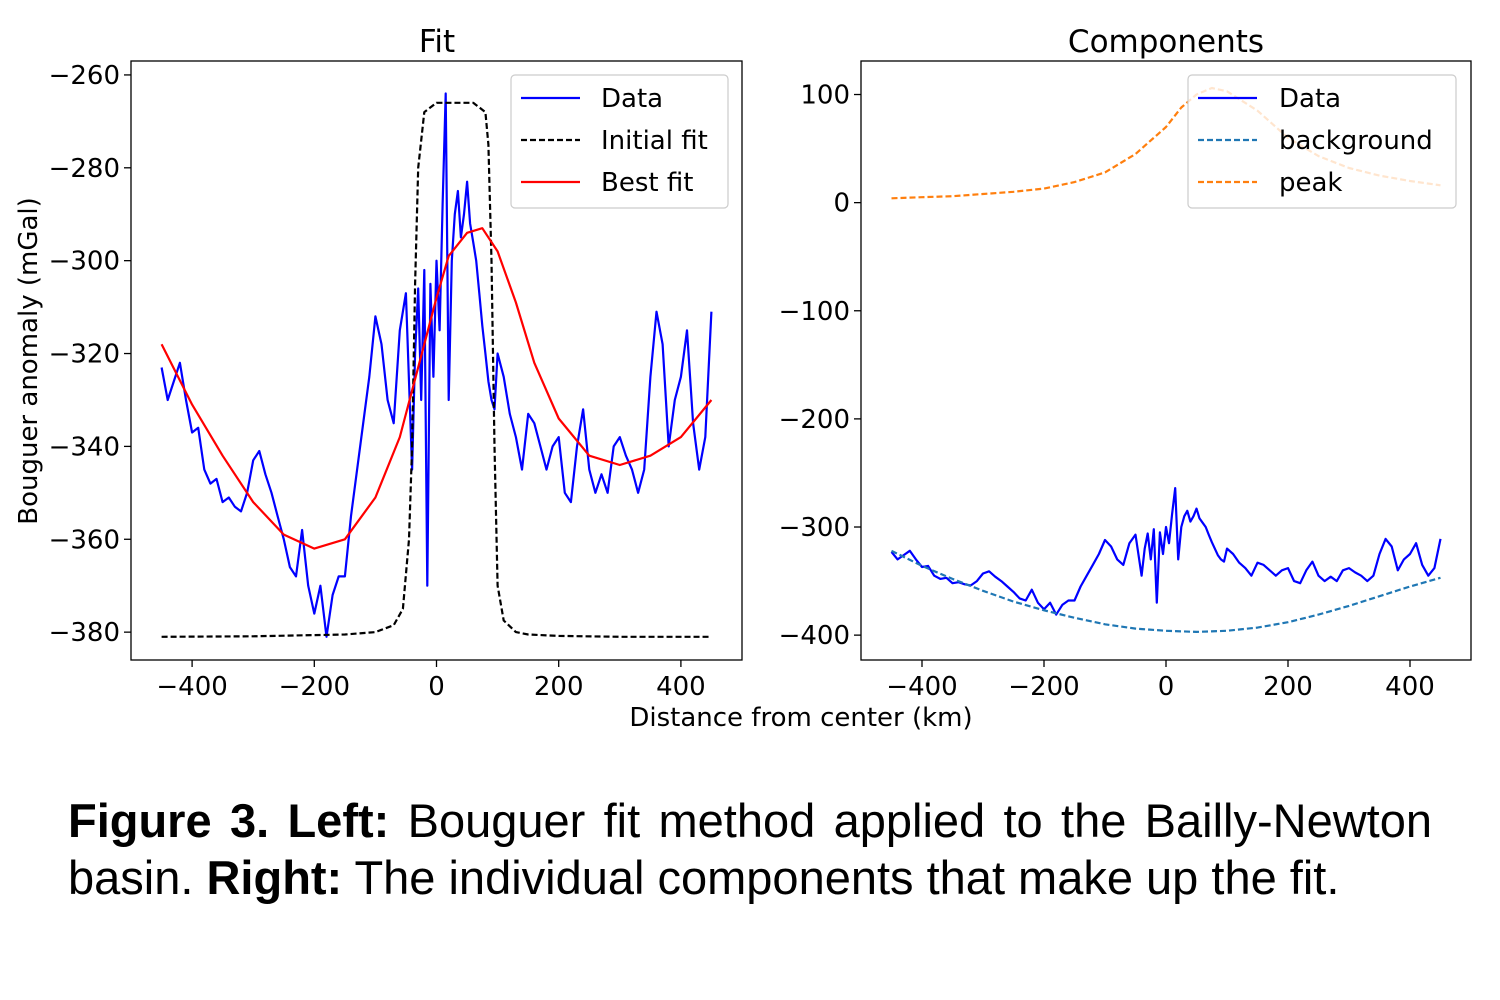  Describe the element at coordinates (1166, 42) in the screenshot. I see `components-title: Components` at that location.